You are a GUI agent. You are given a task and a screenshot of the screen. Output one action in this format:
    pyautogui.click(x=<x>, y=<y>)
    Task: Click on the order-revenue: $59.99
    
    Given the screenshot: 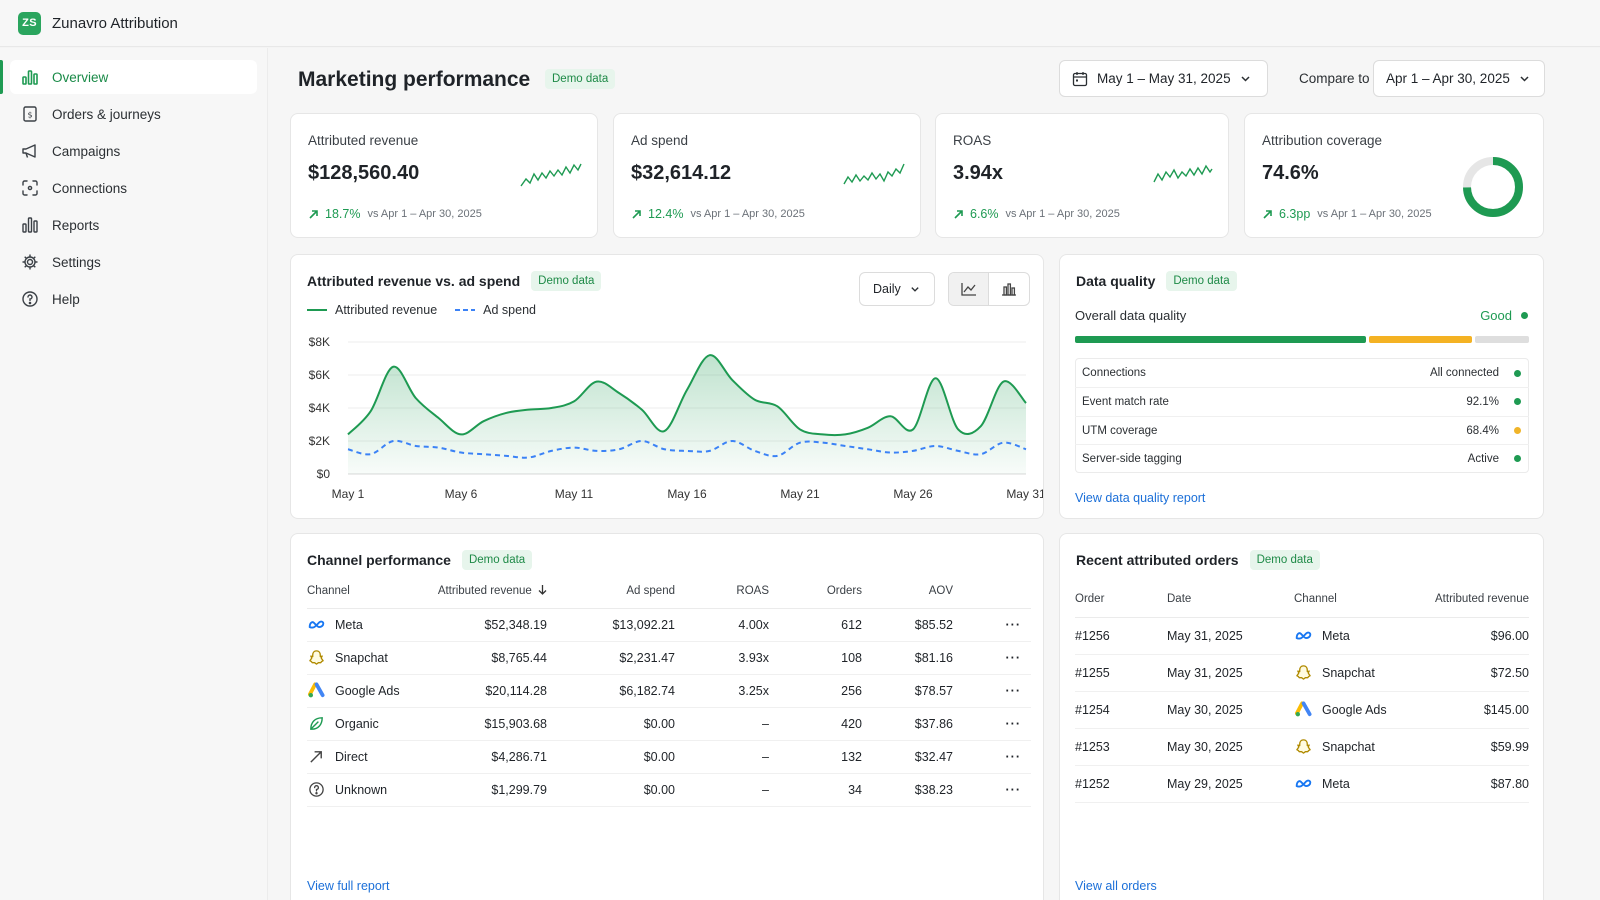 What is the action you would take?
    pyautogui.click(x=1472, y=747)
    